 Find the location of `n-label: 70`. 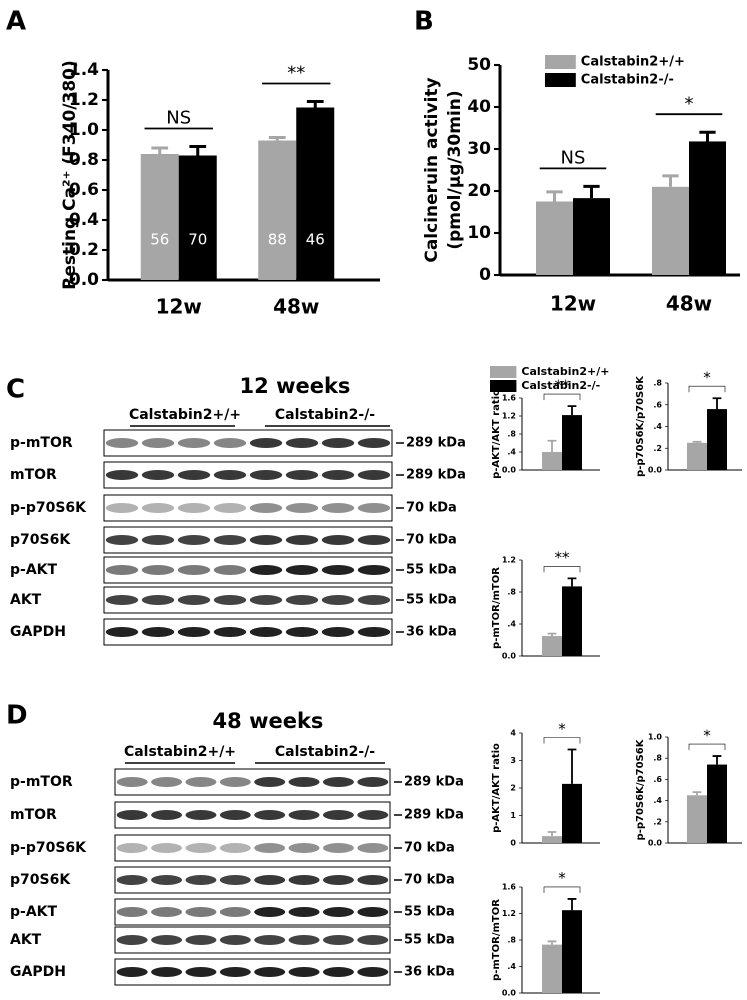

n-label: 70 is located at coordinates (197, 240).